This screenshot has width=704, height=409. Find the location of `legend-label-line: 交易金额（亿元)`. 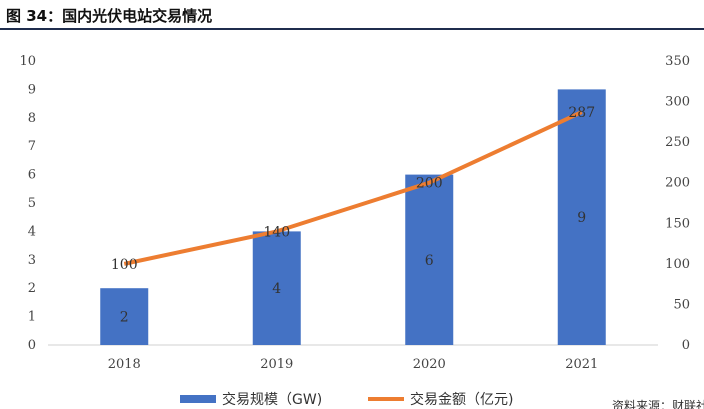

legend-label-line: 交易金额（亿元) is located at coordinates (461, 399).